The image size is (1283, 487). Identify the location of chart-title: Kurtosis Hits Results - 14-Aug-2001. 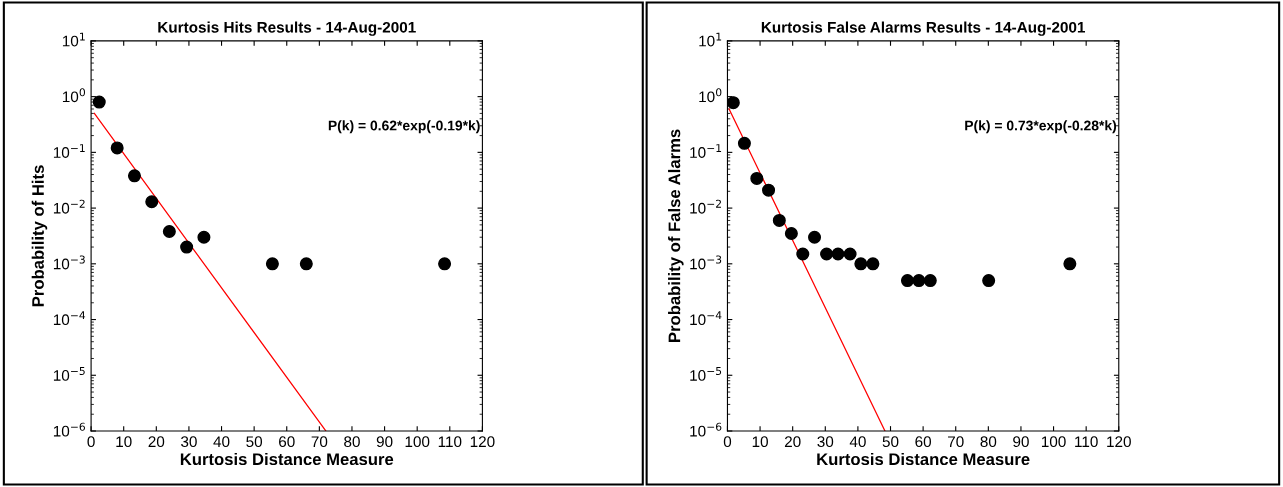
(287, 28).